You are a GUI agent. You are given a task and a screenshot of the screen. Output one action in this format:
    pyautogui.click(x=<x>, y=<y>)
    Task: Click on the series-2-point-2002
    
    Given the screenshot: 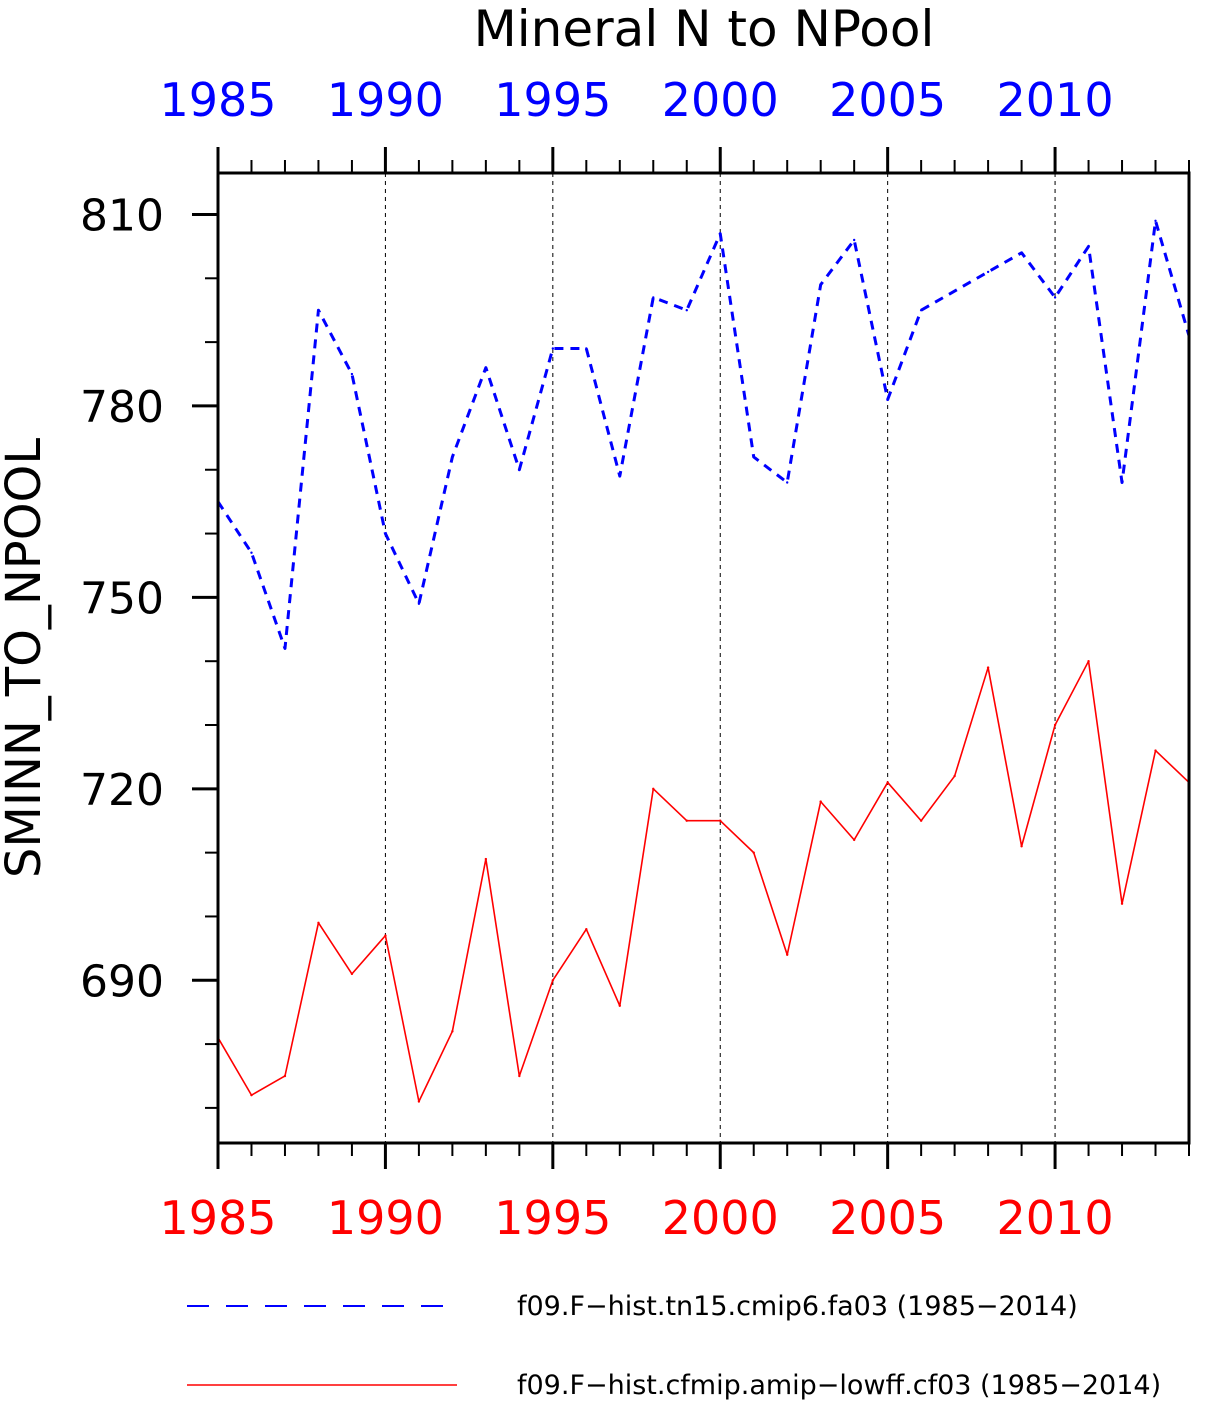 What is the action you would take?
    pyautogui.click(x=787, y=954)
    